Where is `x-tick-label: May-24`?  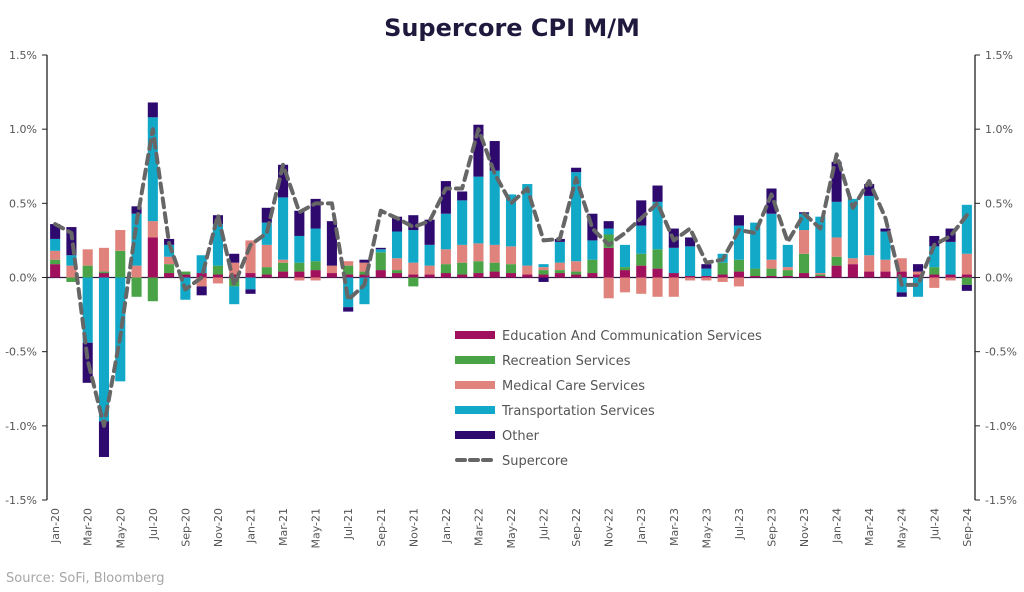
x-tick-label: May-24 is located at coordinates (902, 528).